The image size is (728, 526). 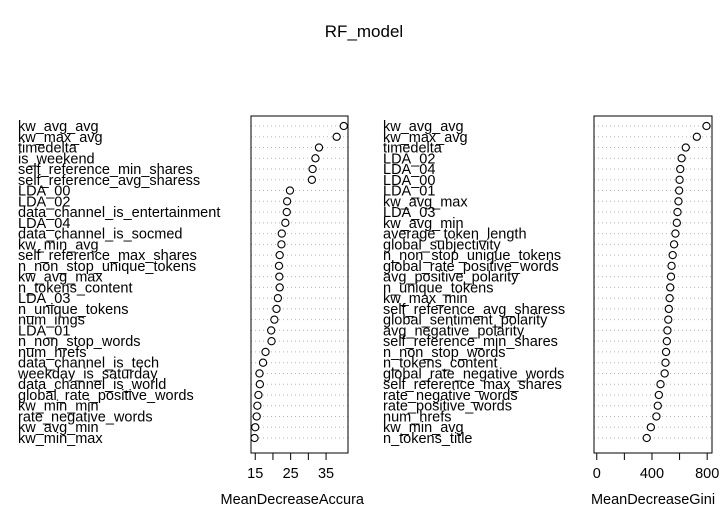 What do you see at coordinates (364, 31) in the screenshot?
I see `chart-title: RF_model` at bounding box center [364, 31].